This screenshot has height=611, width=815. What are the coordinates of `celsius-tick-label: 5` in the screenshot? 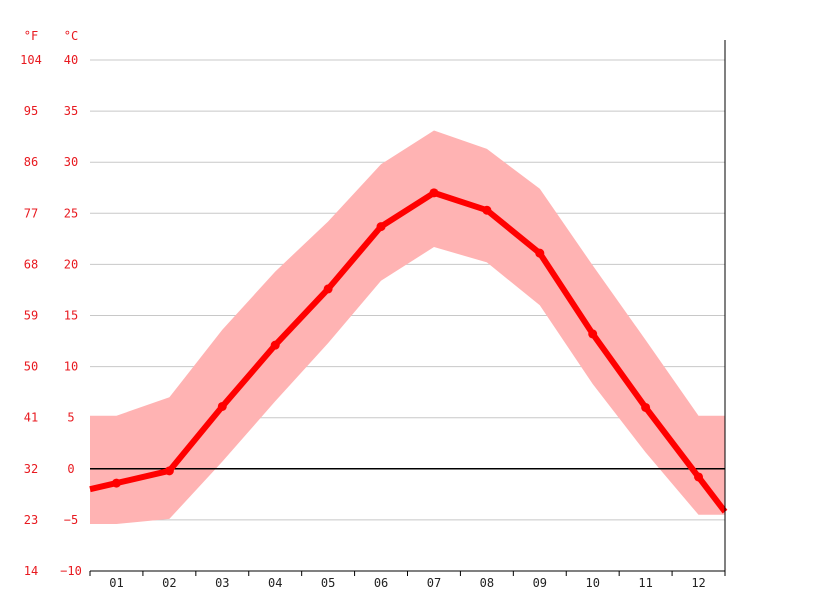 It's located at (70, 418).